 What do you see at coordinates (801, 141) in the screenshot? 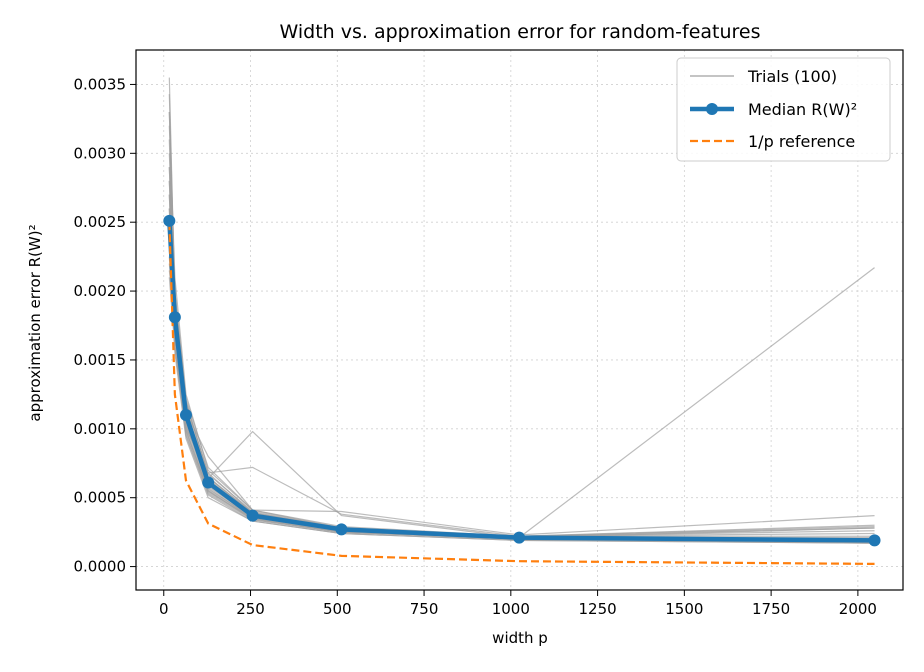
I see `legend-label-reference: 1/p reference` at bounding box center [801, 141].